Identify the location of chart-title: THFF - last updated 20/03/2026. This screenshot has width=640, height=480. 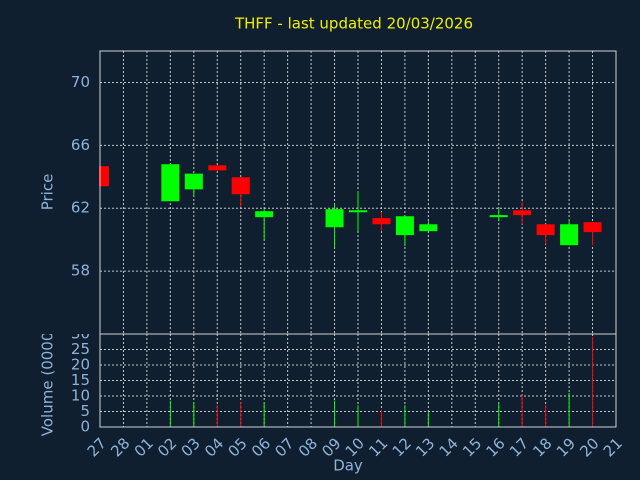
(353, 24).